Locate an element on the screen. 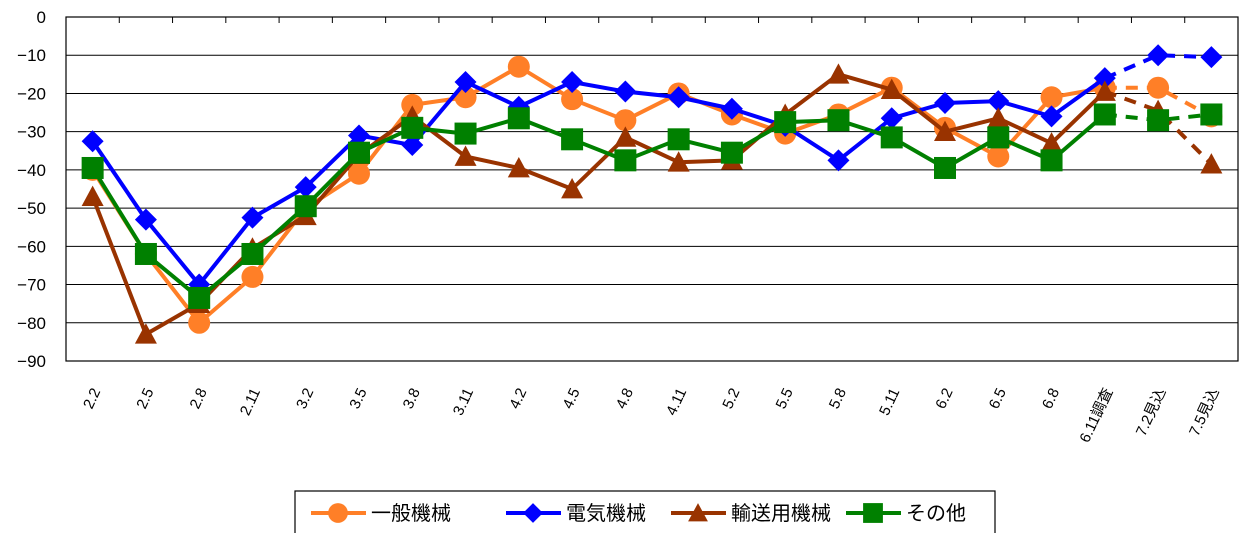 Image resolution: width=1241 pixels, height=538 pixels. y-tick-label: 0 is located at coordinates (41, 17).